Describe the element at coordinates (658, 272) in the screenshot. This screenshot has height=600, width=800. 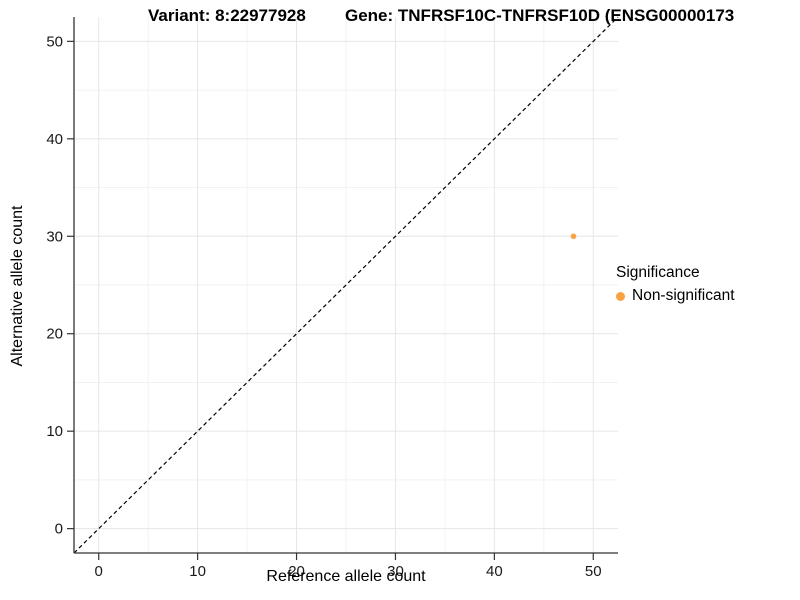
I see `legend-title: Significance` at that location.